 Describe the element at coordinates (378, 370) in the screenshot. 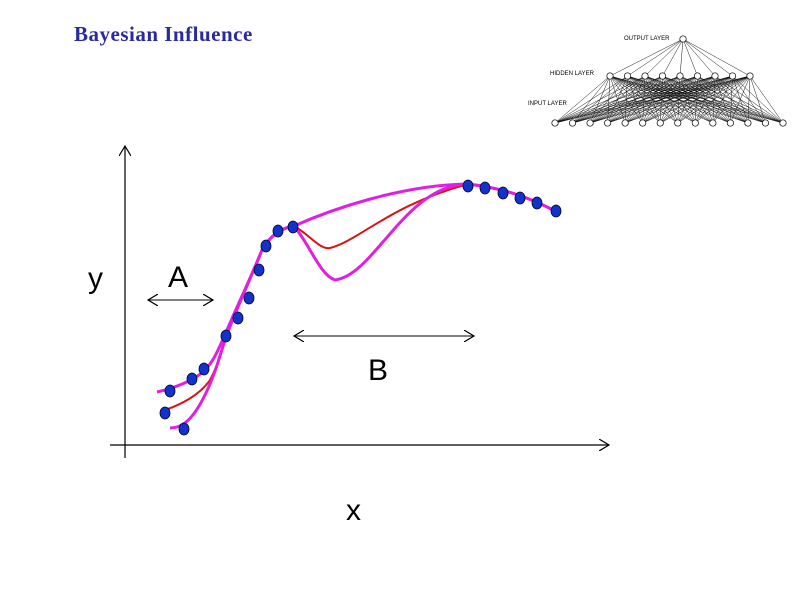

I see `region-b-label: B` at that location.